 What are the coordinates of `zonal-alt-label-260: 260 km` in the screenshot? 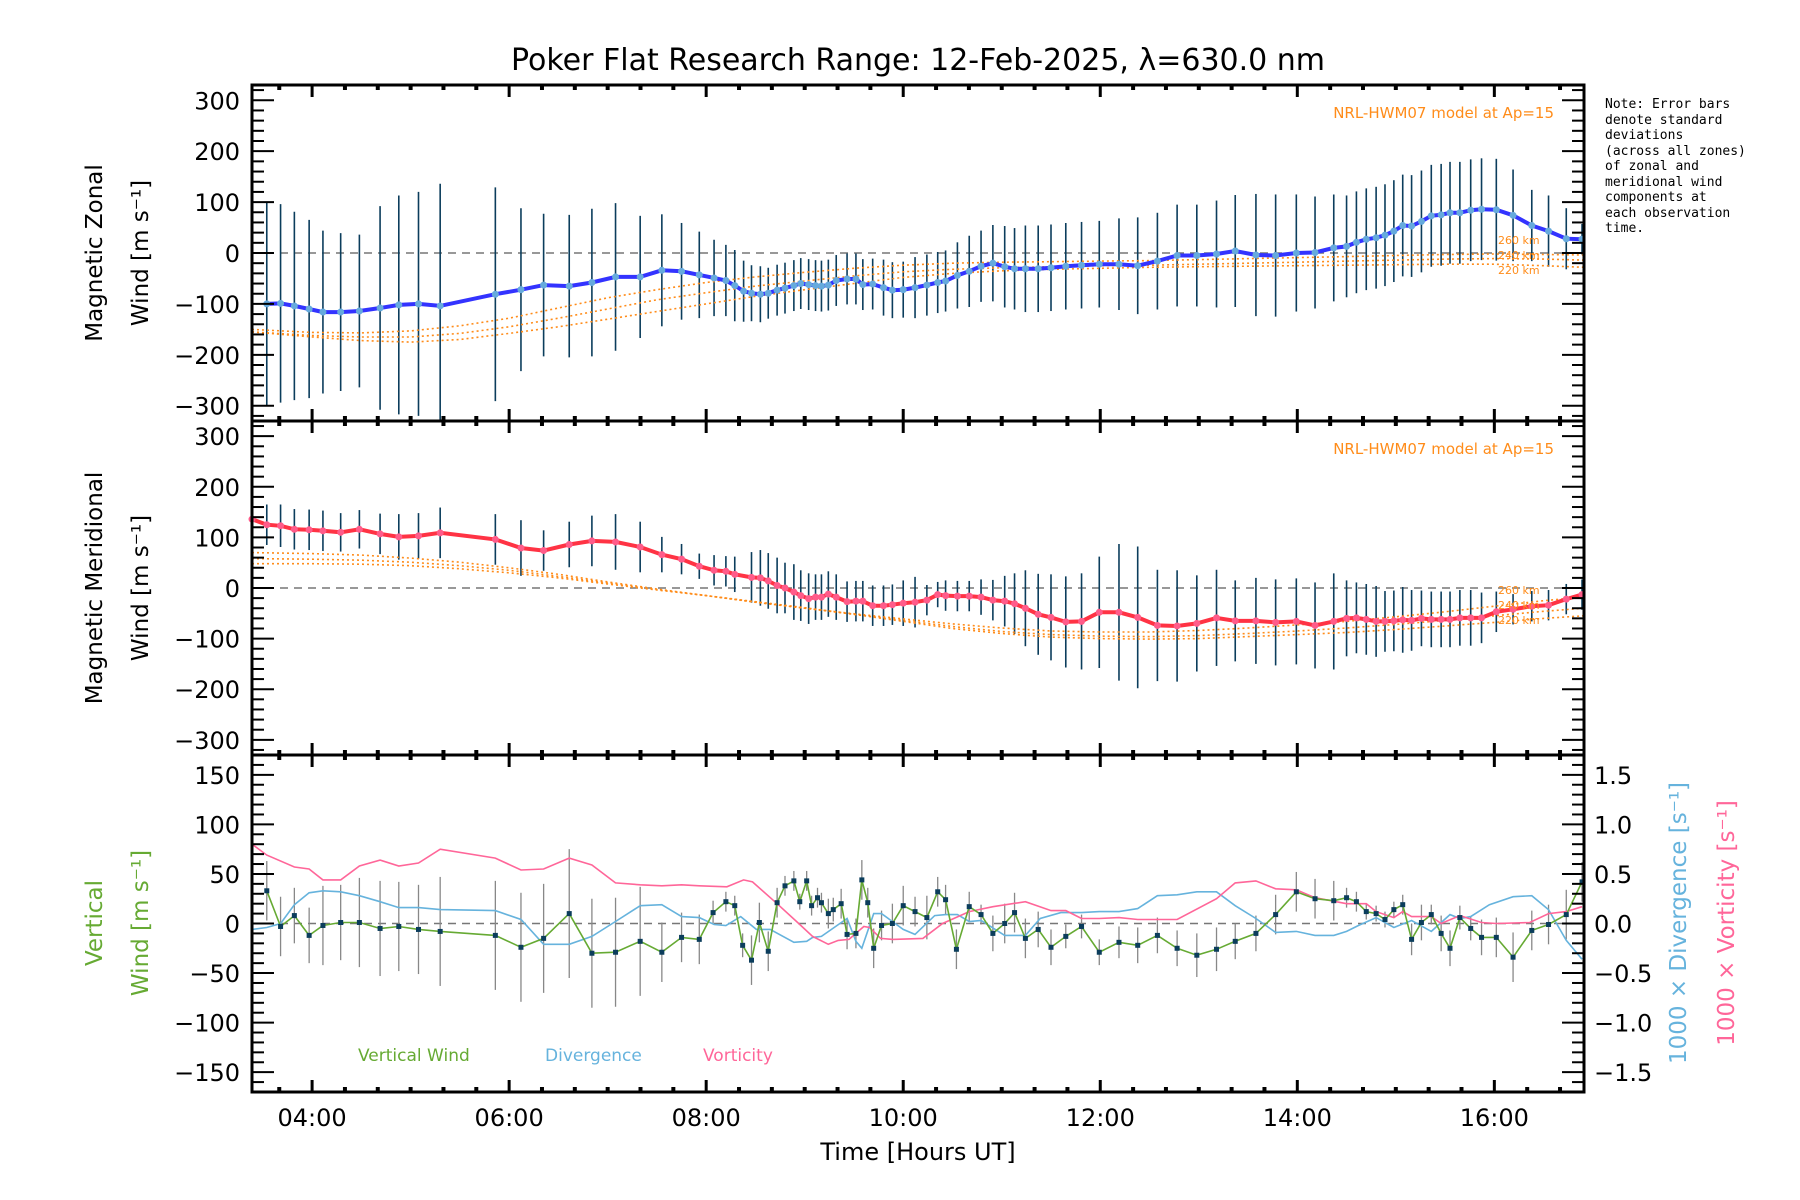 It's located at (1519, 240).